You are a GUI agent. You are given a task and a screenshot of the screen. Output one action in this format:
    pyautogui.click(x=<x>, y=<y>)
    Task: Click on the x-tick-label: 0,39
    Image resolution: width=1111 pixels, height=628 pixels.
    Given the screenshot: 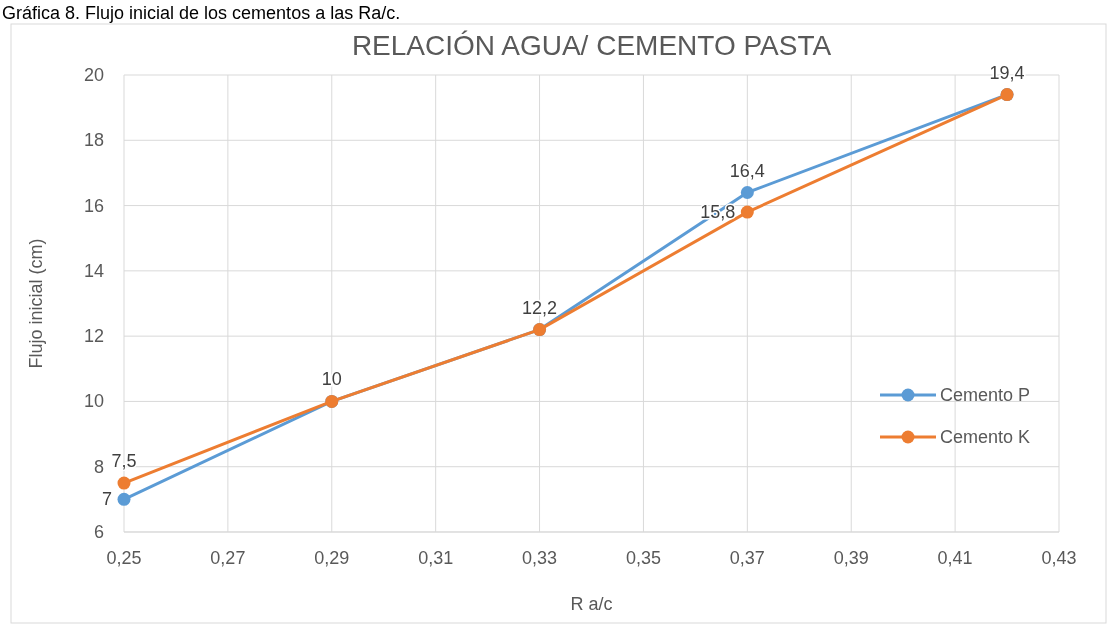 What is the action you would take?
    pyautogui.click(x=851, y=558)
    